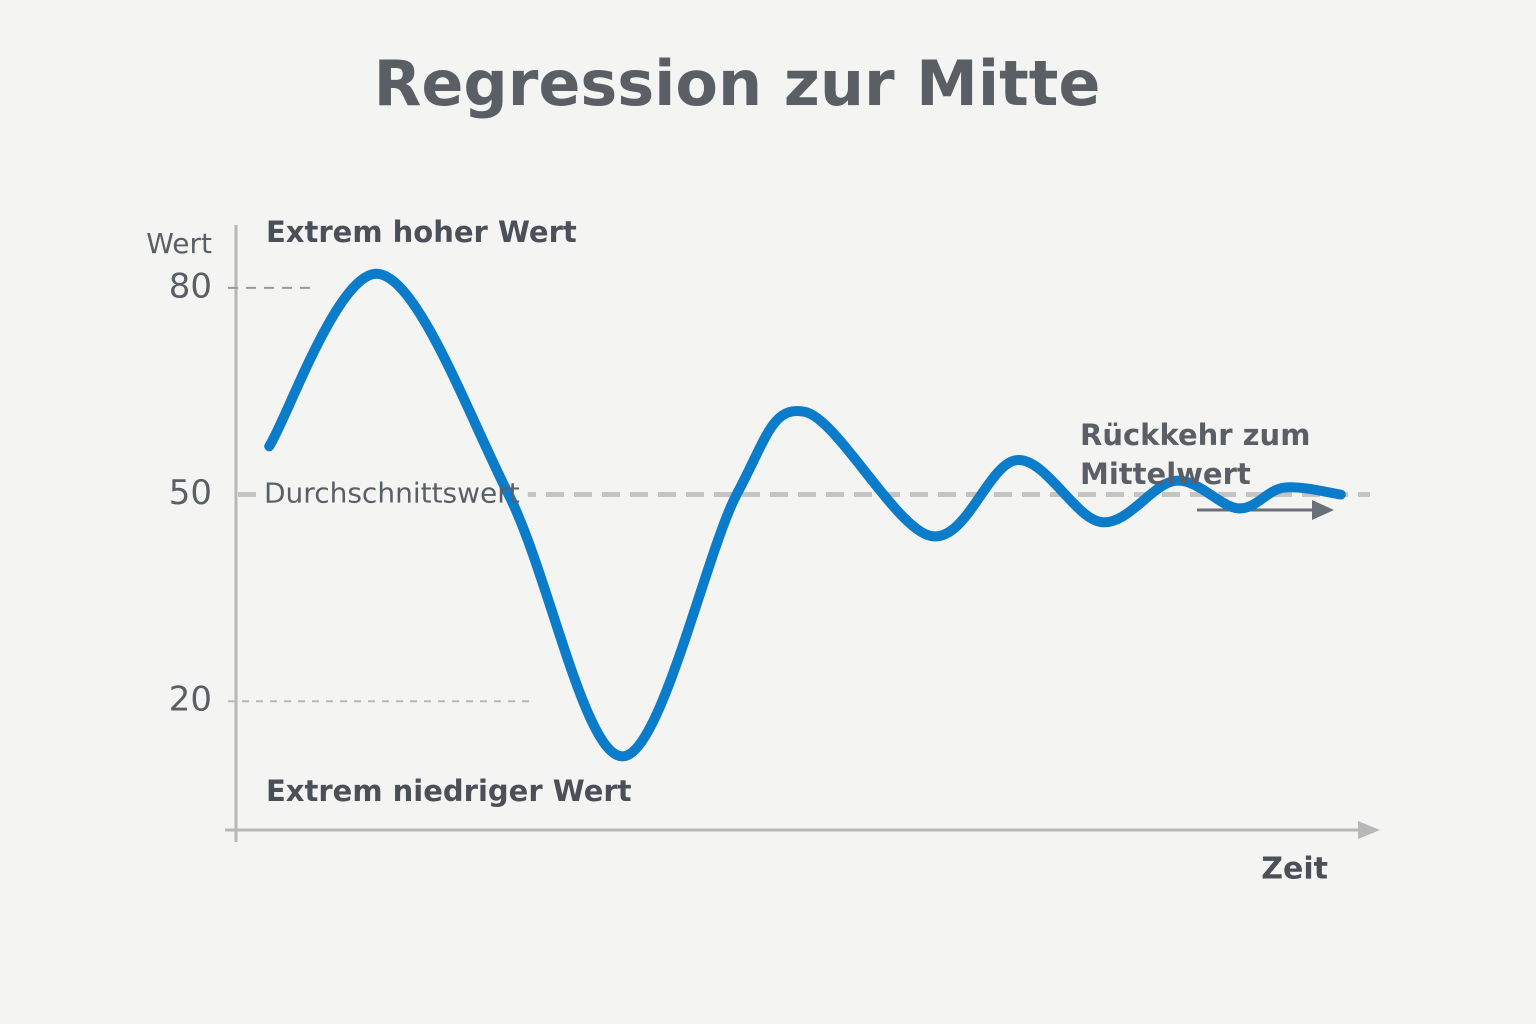  I want to click on x-axis-arrow, so click(1369, 830).